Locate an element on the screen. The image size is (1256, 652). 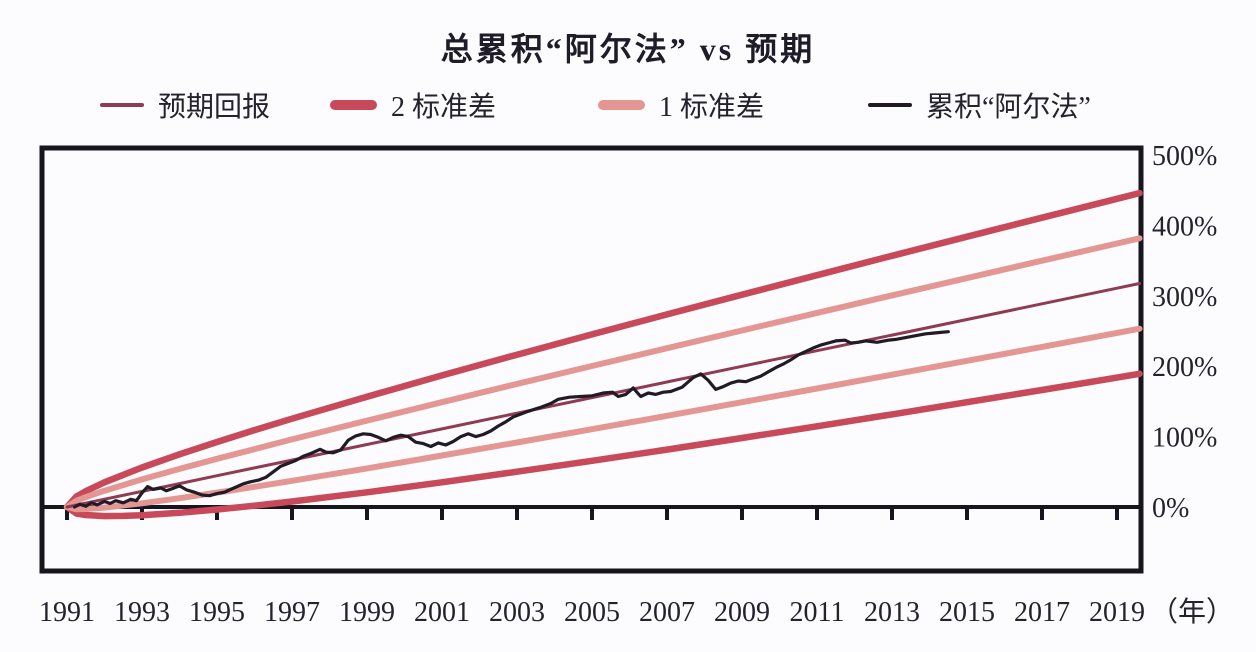
chart-legend: 预期回报 2 标准差 1 标准差 累积“阿尔法” is located at coordinates (628, 105).